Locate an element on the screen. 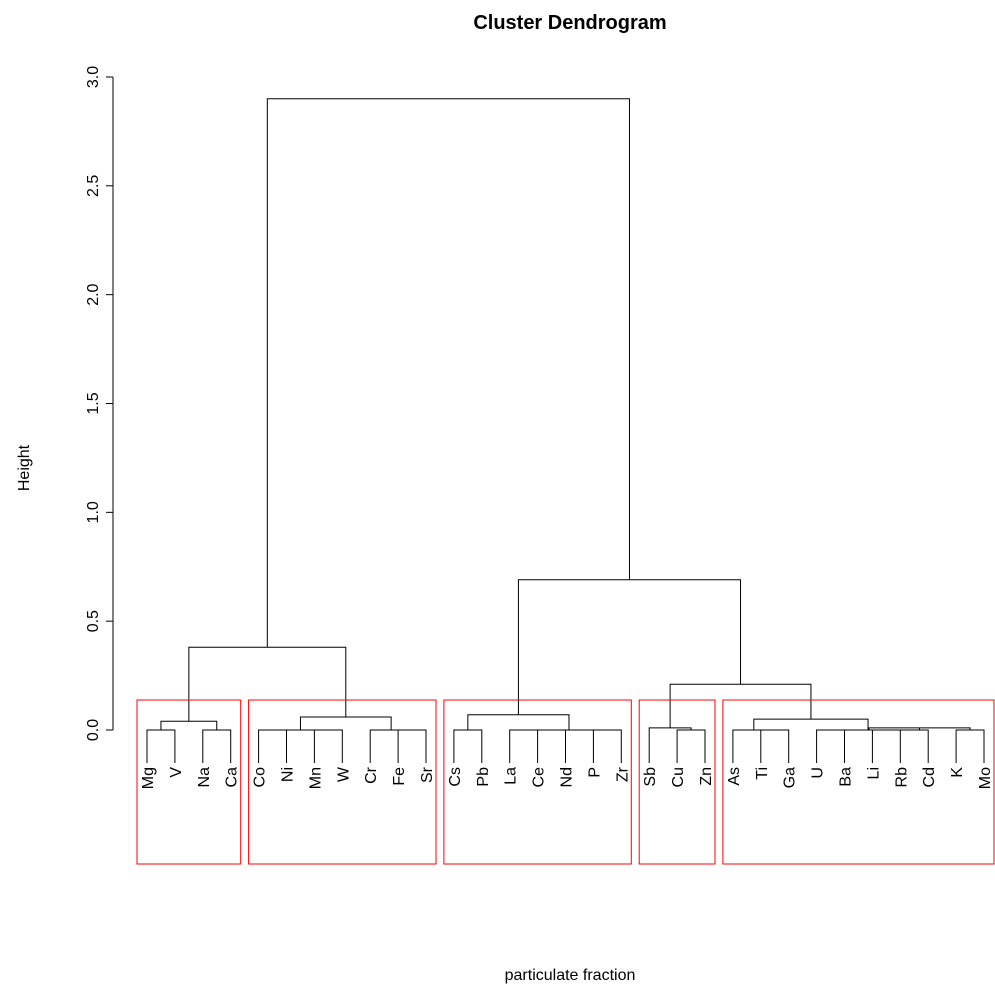  leaf-label: Ba is located at coordinates (846, 777).